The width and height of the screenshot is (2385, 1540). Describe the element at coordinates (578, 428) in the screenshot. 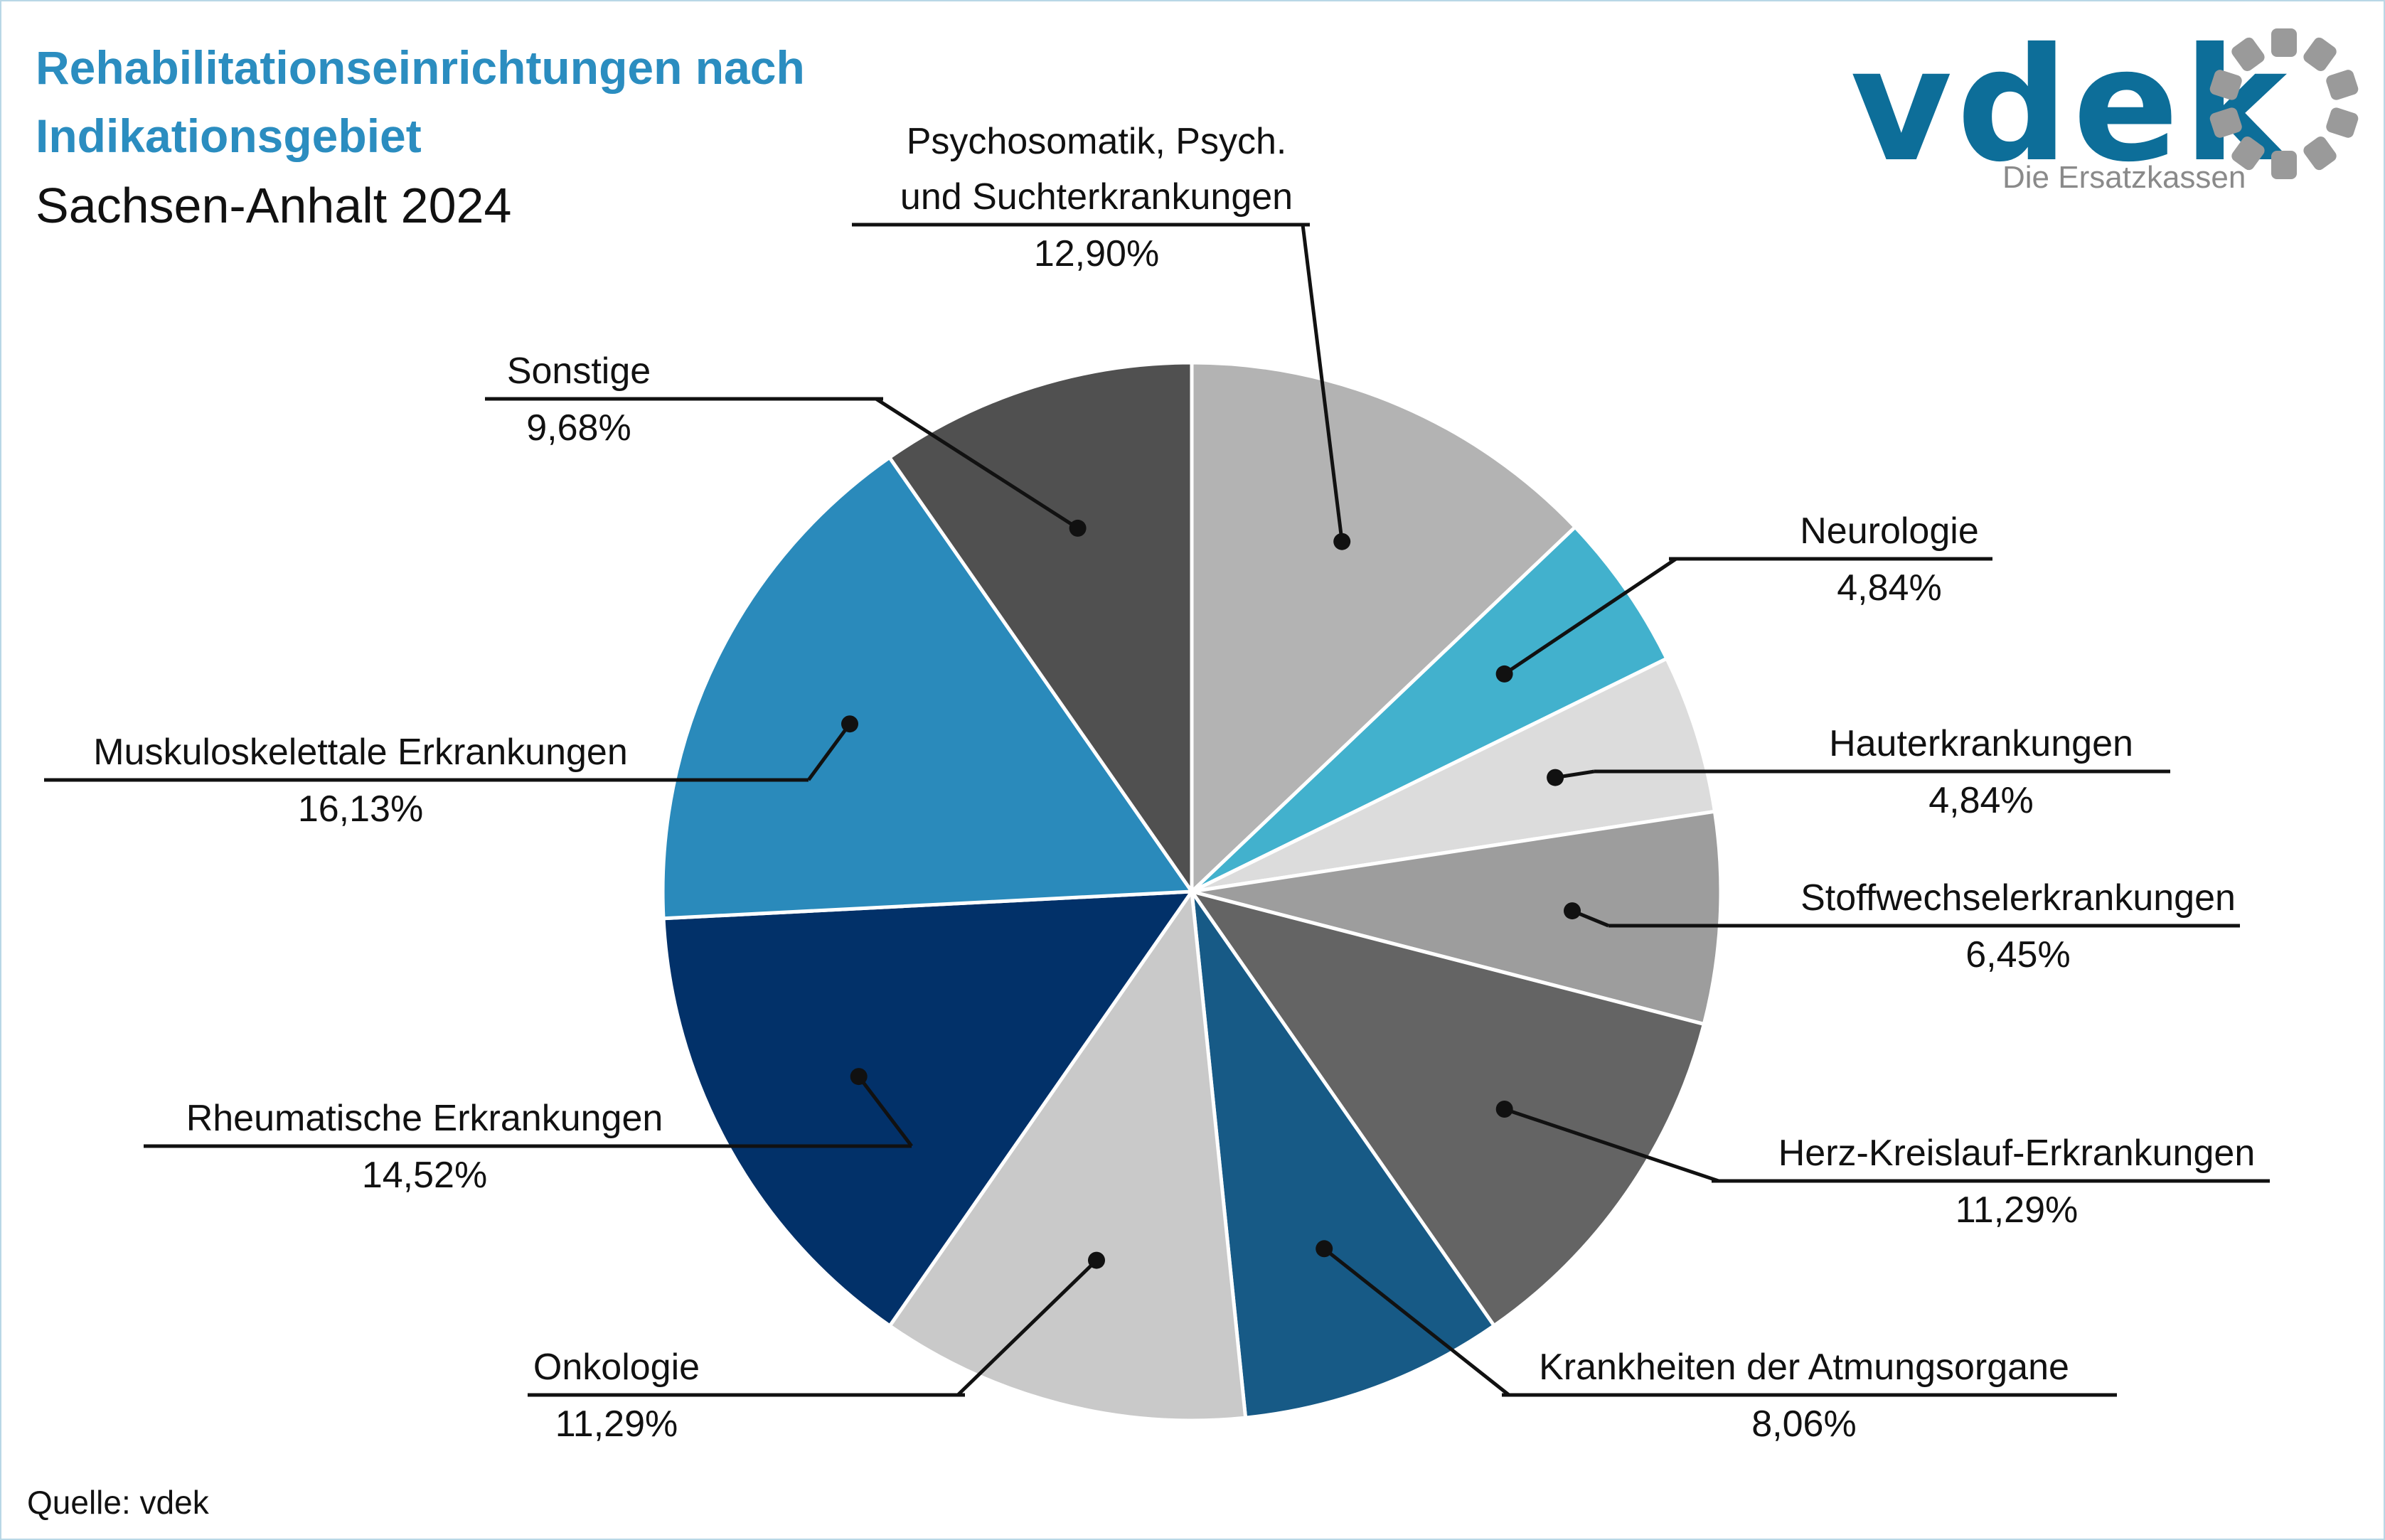

I see `slice-value-label: 9,68%` at that location.